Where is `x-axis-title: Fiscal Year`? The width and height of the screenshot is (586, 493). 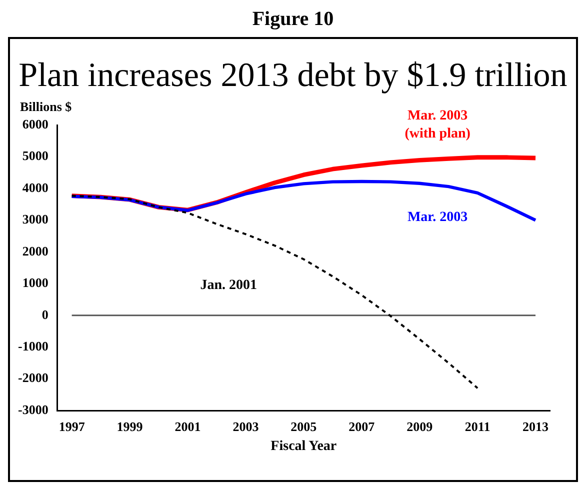
x-axis-title: Fiscal Year is located at coordinates (303, 446).